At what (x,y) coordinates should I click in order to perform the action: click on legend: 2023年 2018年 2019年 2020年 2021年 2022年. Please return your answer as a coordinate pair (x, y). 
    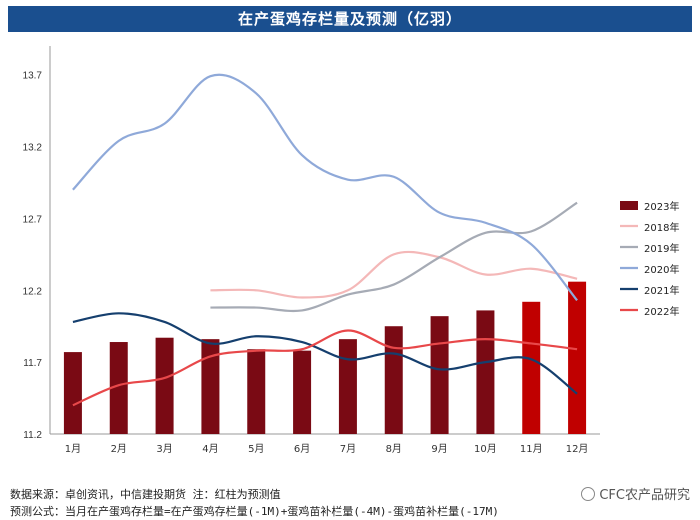
    Looking at the image, I should click on (649, 259).